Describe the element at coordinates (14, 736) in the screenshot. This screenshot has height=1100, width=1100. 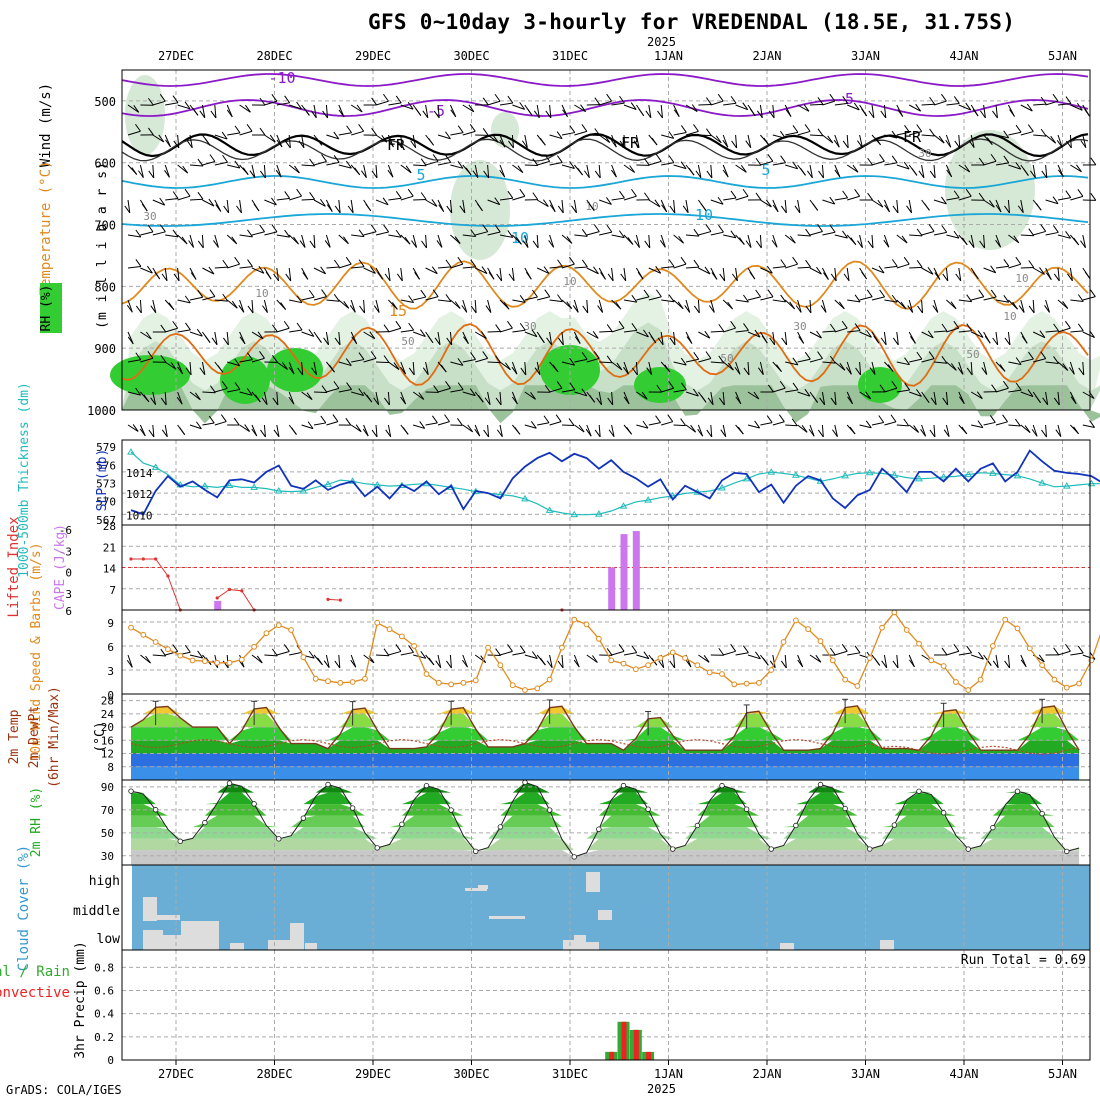
I see `temperature2m-axis-label: 2m Temp` at that location.